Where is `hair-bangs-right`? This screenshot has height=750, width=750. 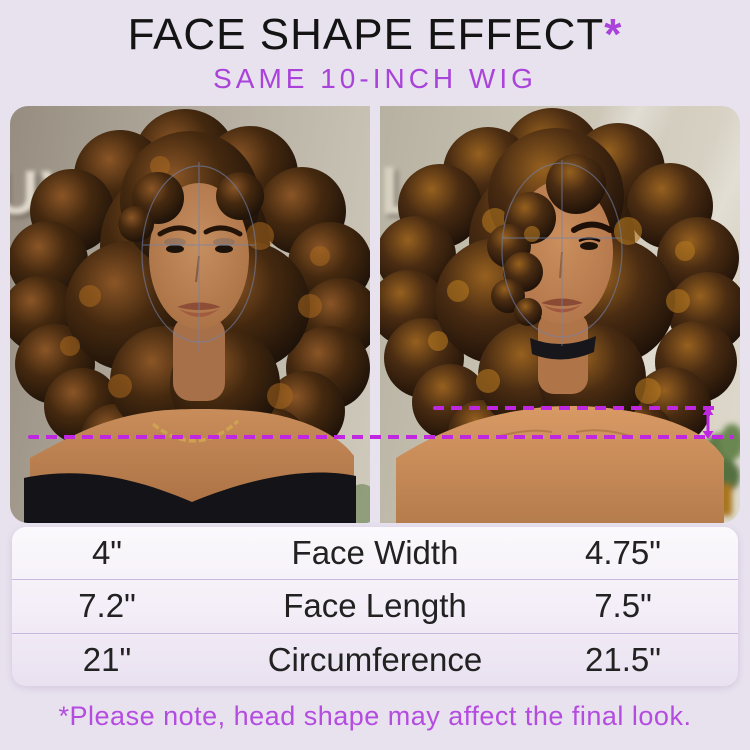
hair-bangs-right is located at coordinates (546, 240).